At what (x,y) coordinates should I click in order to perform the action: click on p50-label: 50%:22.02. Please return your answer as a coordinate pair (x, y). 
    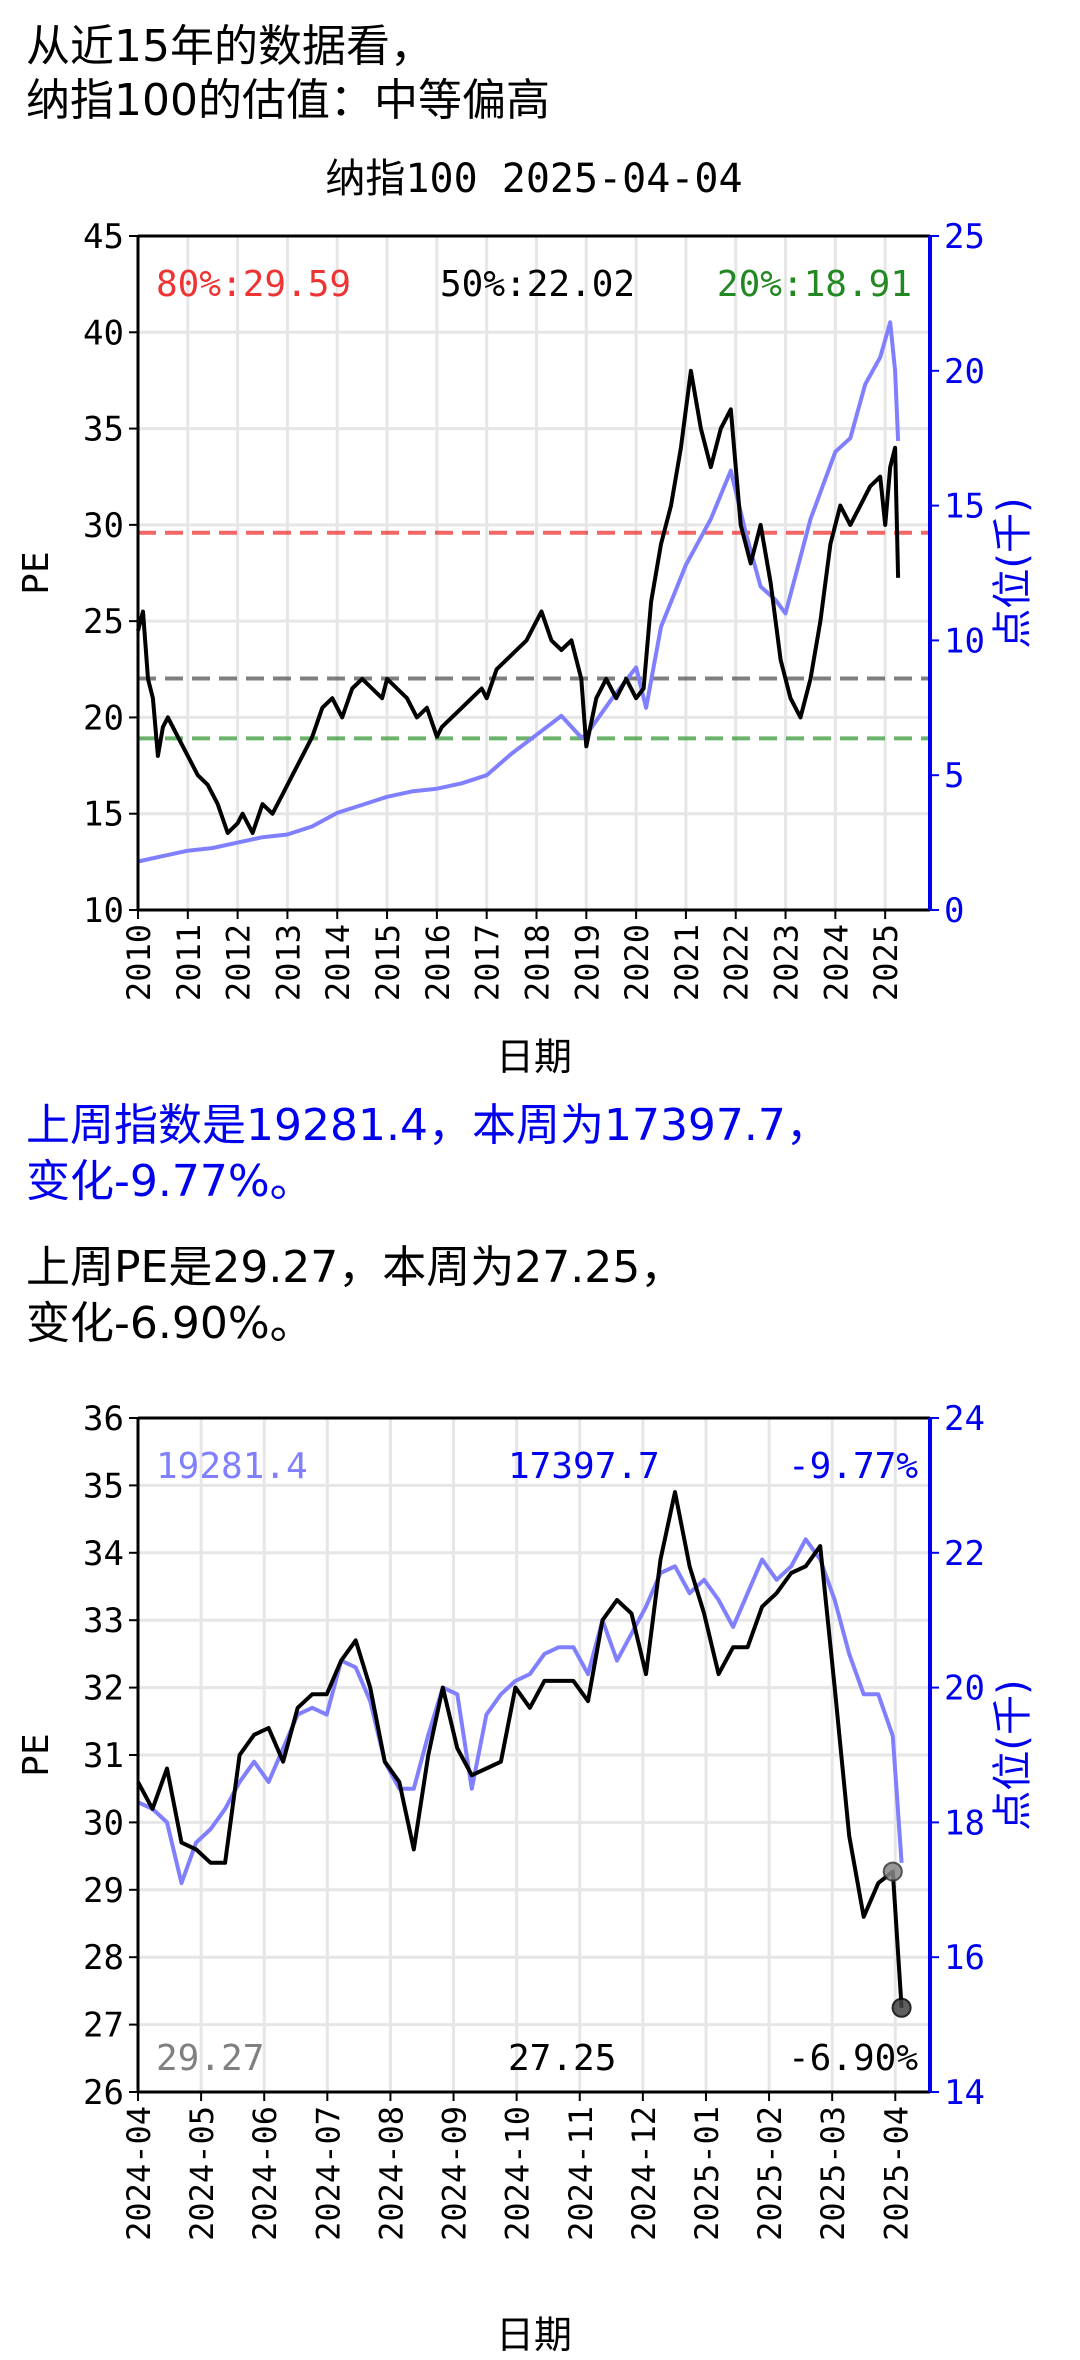
    Looking at the image, I should click on (537, 284).